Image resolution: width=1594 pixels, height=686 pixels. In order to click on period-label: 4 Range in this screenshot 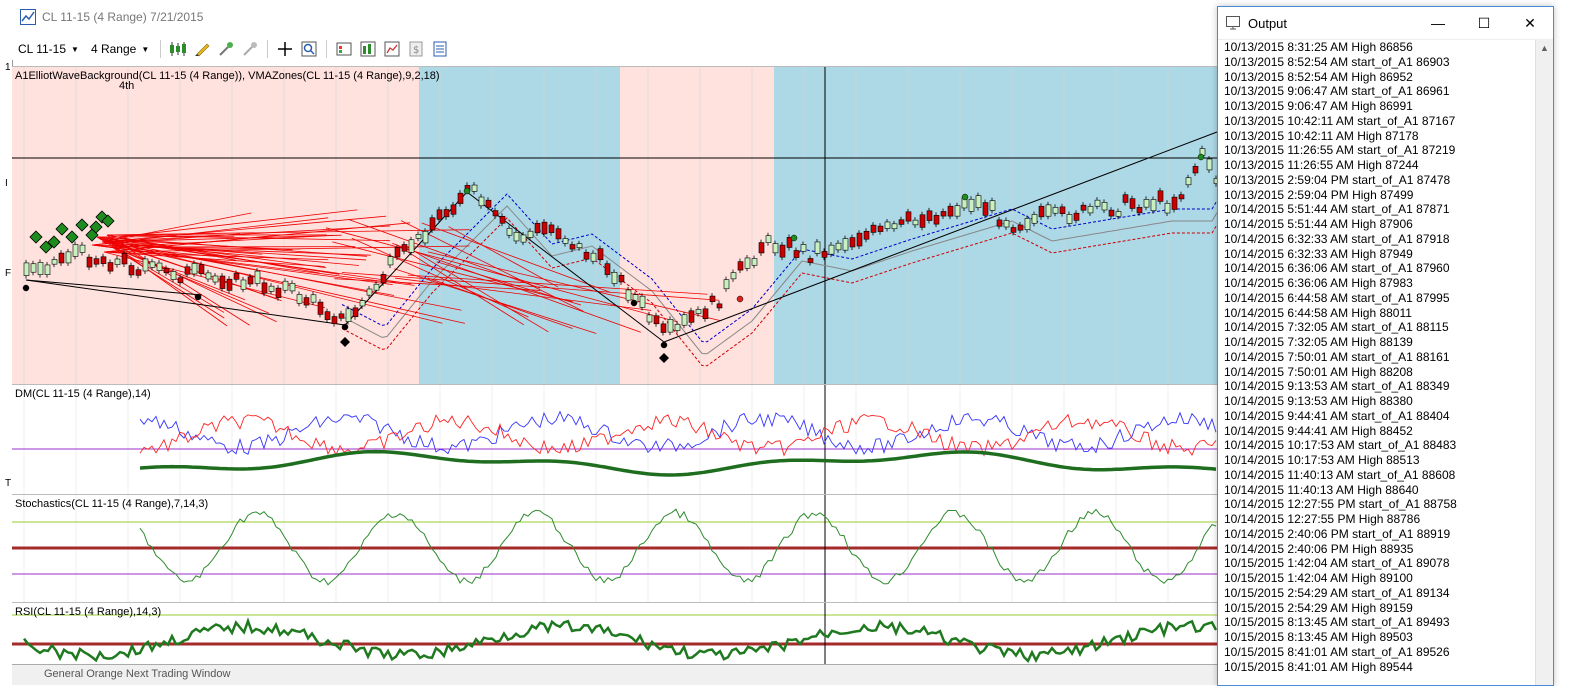, I will do `click(113, 49)`.